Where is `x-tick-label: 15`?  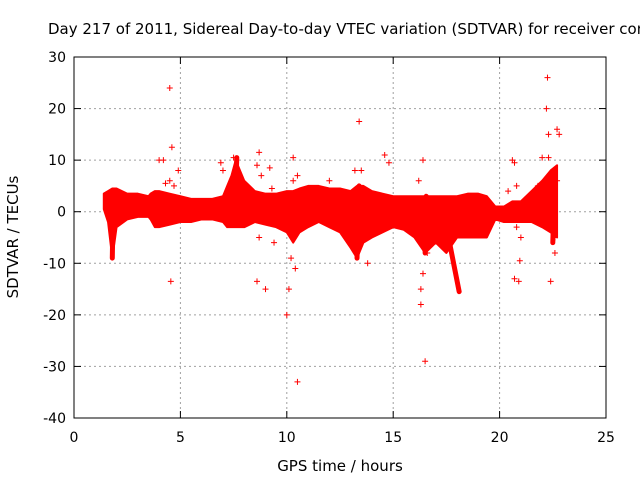 x-tick-label: 15 is located at coordinates (393, 438).